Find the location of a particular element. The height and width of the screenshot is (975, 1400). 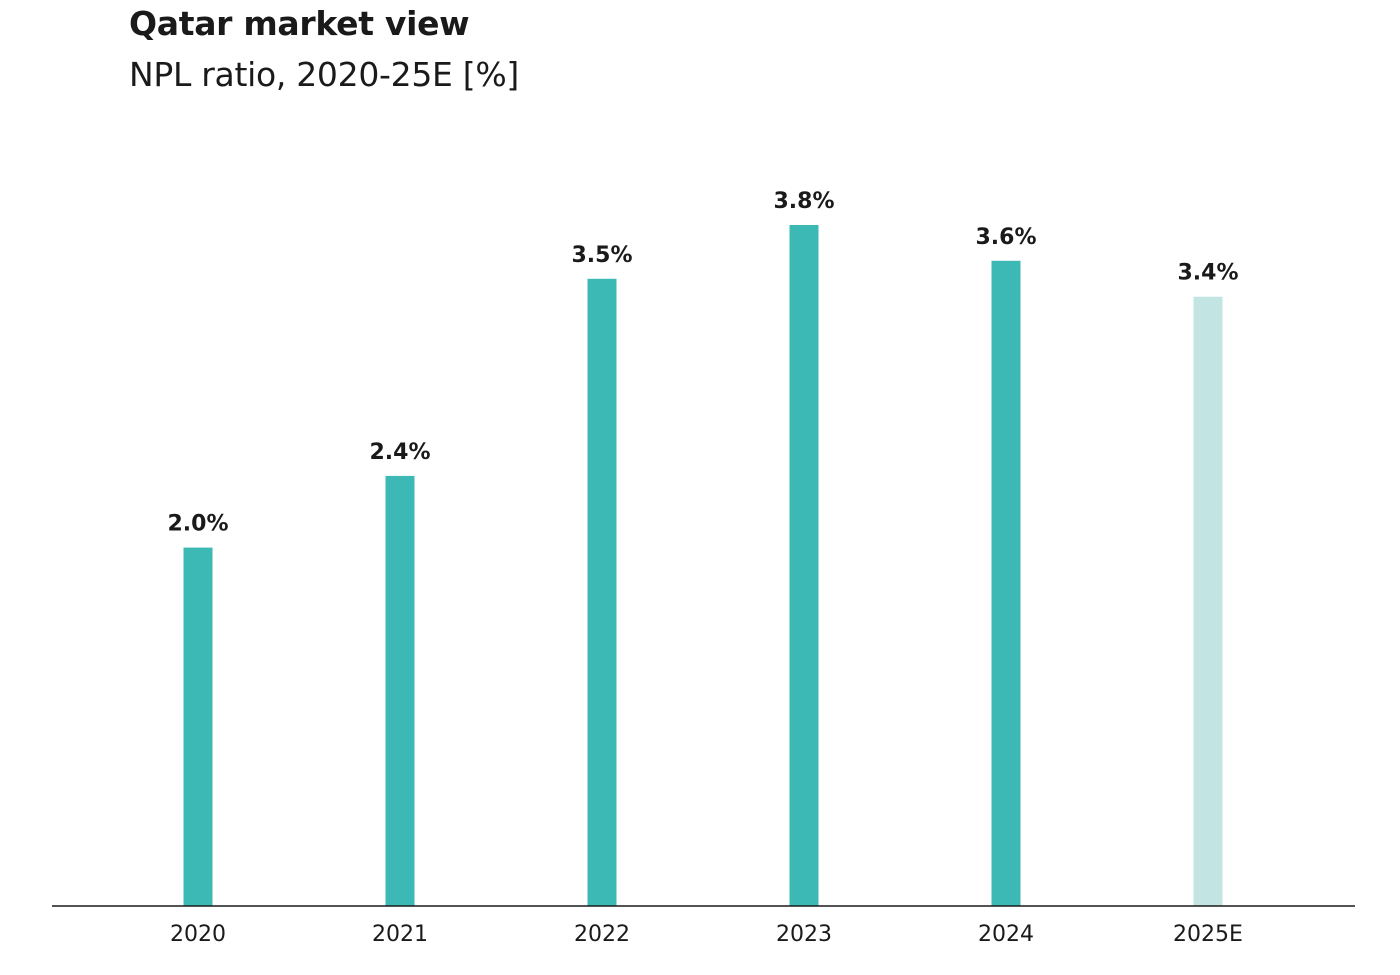

bar-2024 is located at coordinates (1006, 583).